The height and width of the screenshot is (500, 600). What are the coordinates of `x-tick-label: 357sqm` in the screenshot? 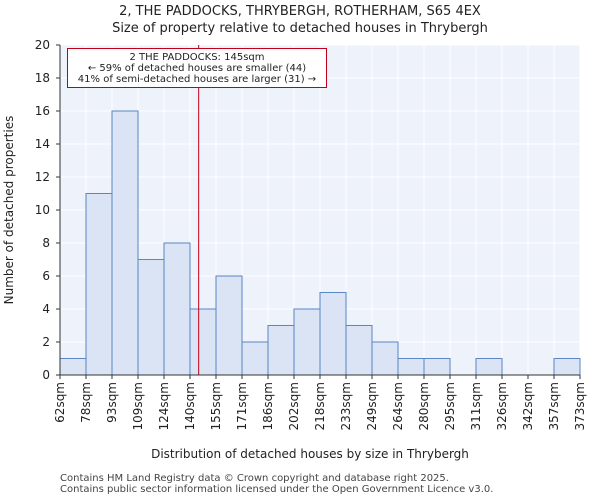 It's located at (554, 406).